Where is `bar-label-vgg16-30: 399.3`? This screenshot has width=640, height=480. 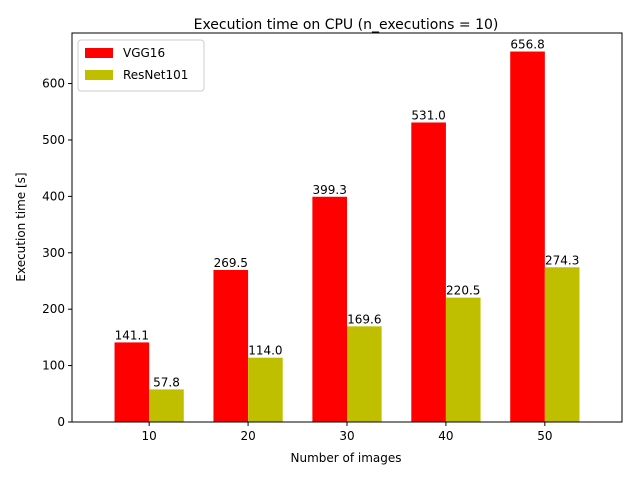
bar-label-vgg16-30: 399.3 is located at coordinates (330, 190).